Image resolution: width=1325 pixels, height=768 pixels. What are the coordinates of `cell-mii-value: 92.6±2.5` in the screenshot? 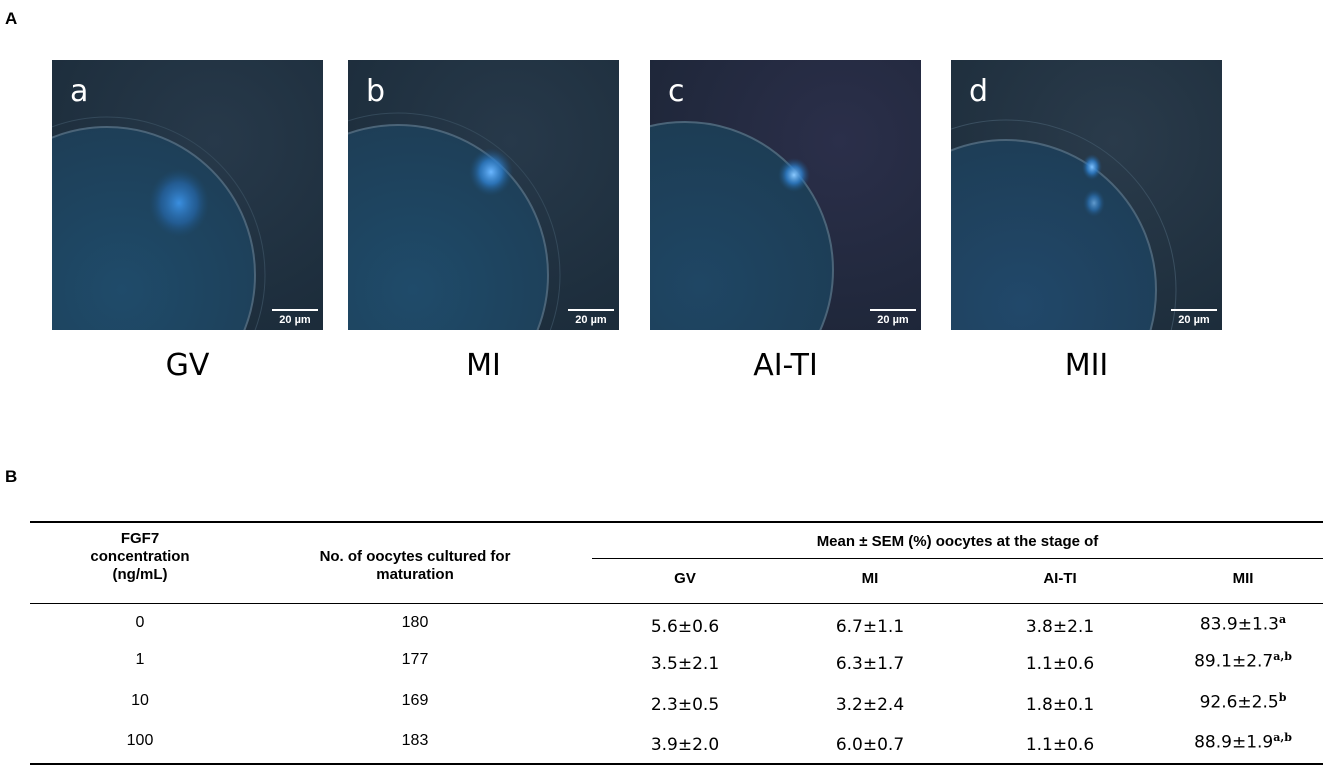 It's located at (1239, 702).